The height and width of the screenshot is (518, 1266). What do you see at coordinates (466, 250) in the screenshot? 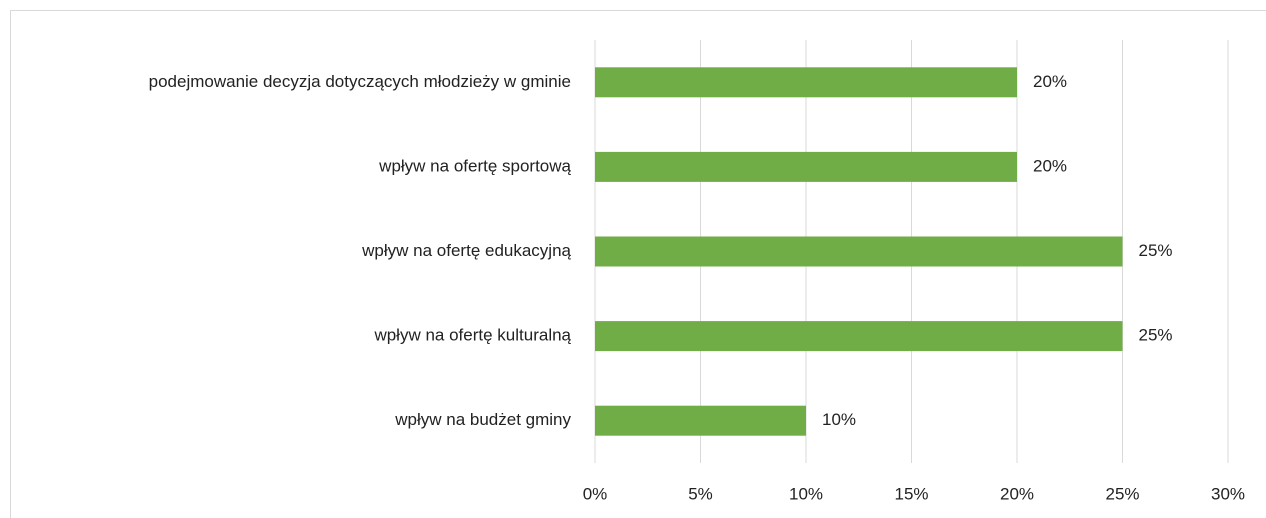
I see `y-tick-label: wpływ na ofertę edukacyjną` at bounding box center [466, 250].